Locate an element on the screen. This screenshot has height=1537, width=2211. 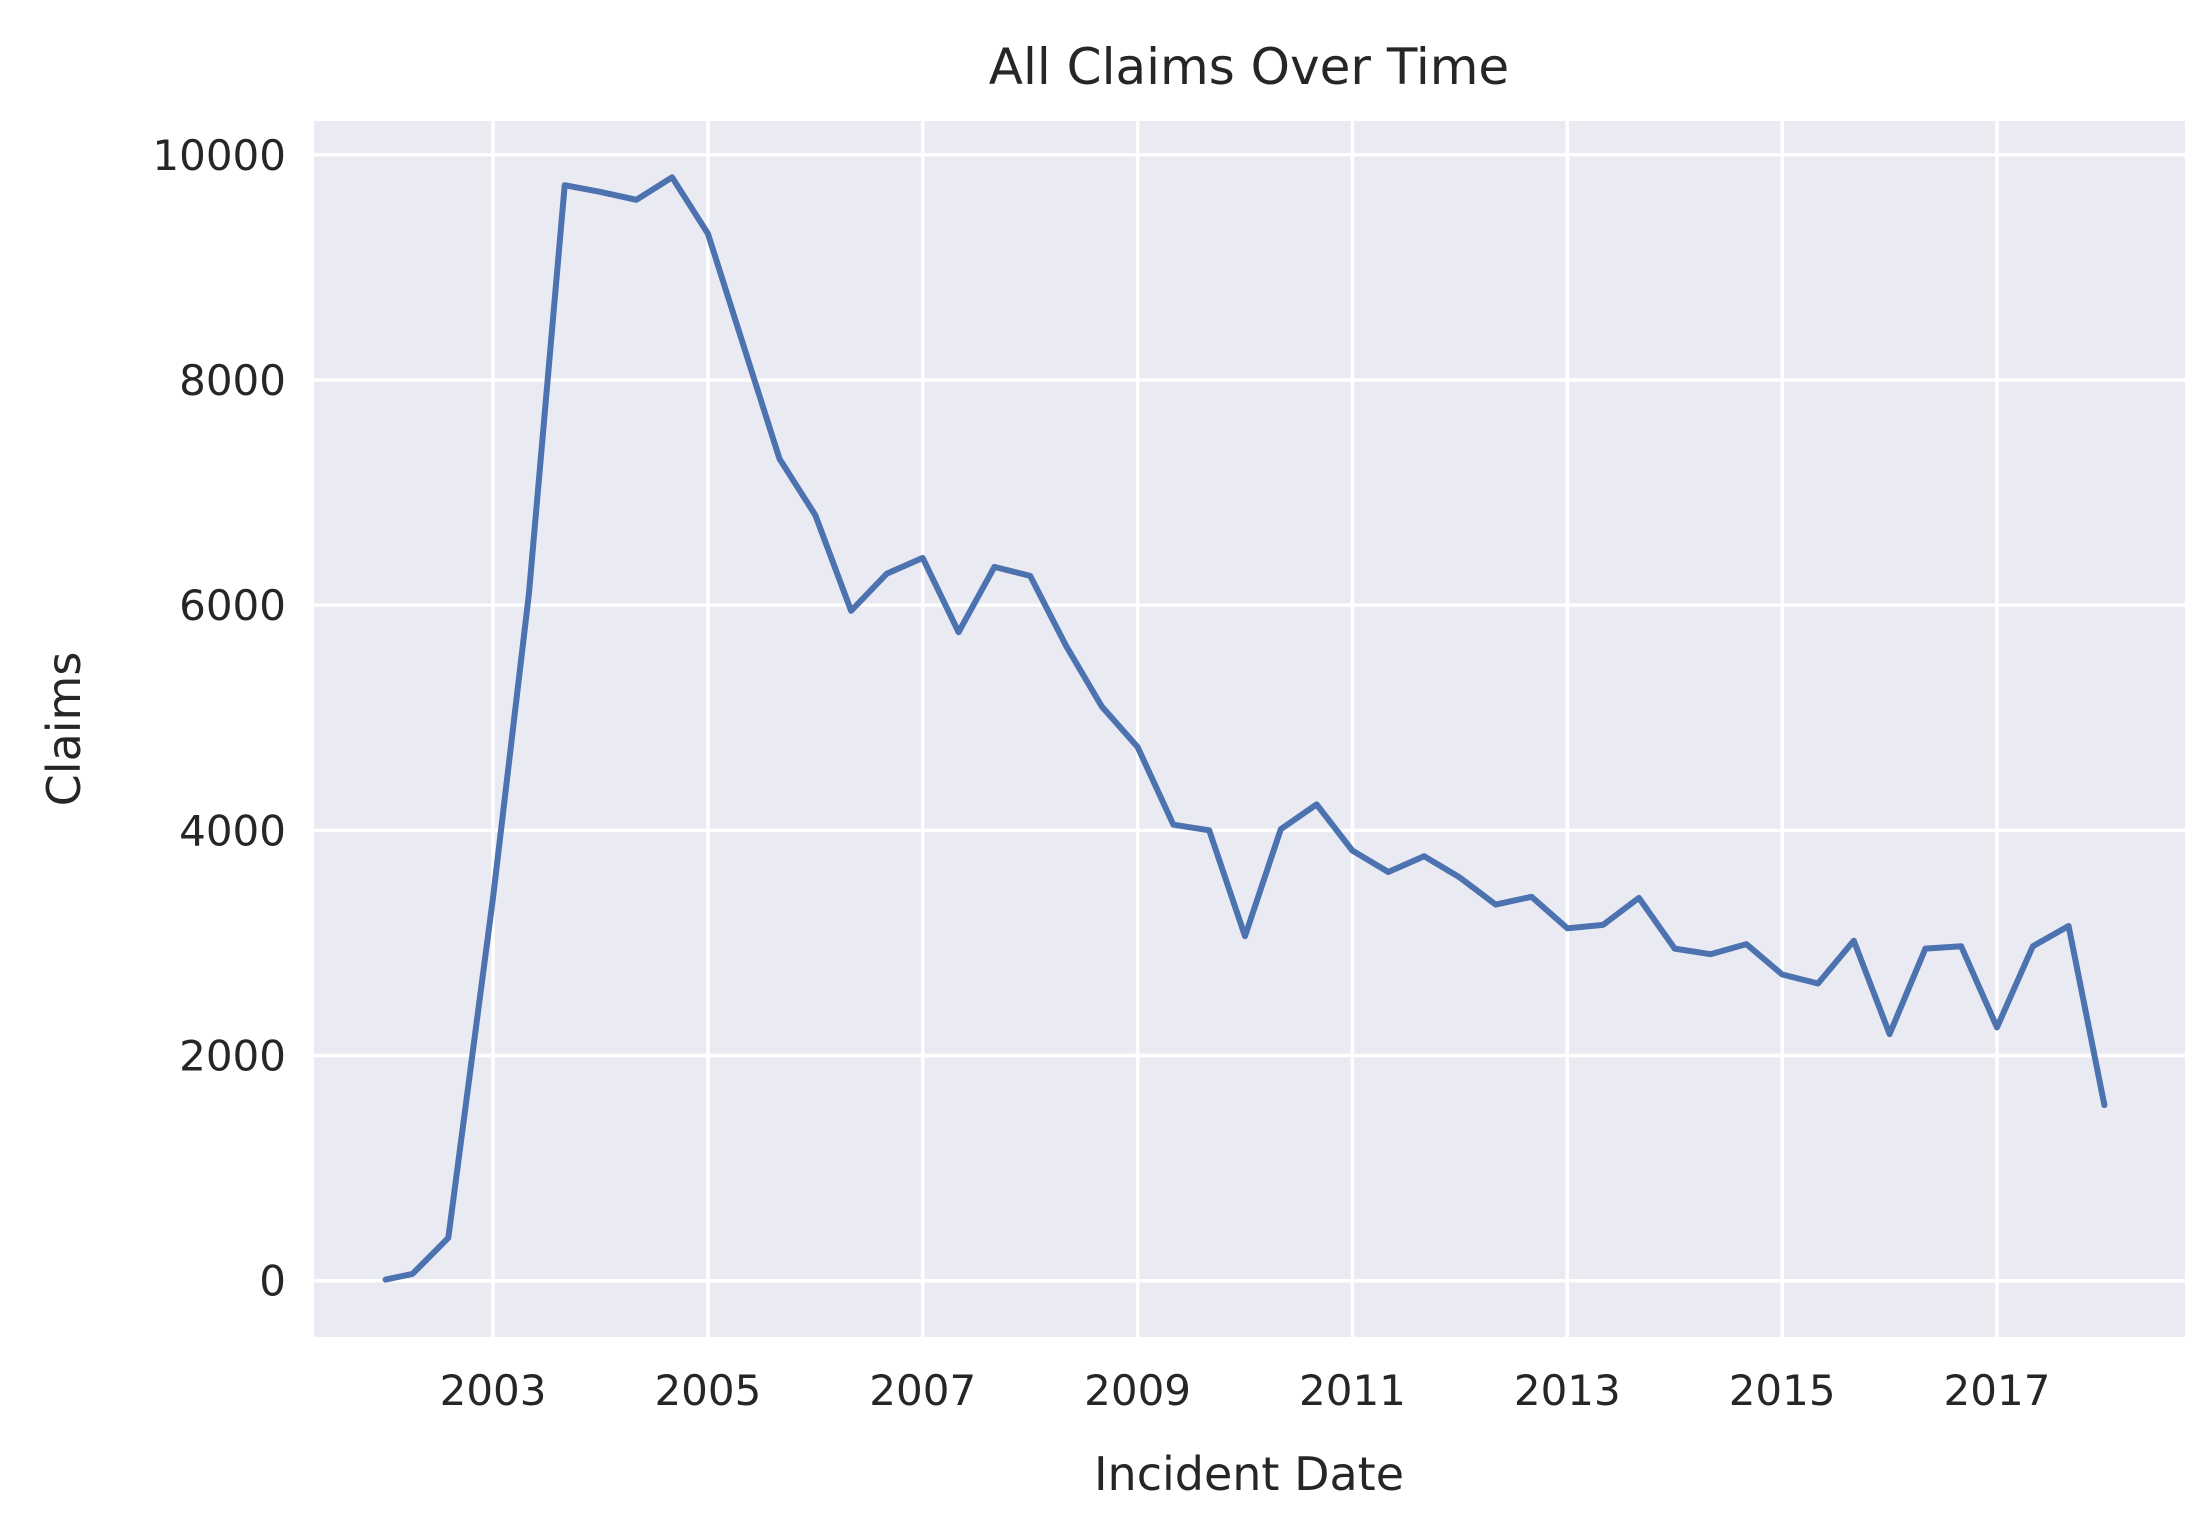
y-tick-label: 0 is located at coordinates (272, 1281).